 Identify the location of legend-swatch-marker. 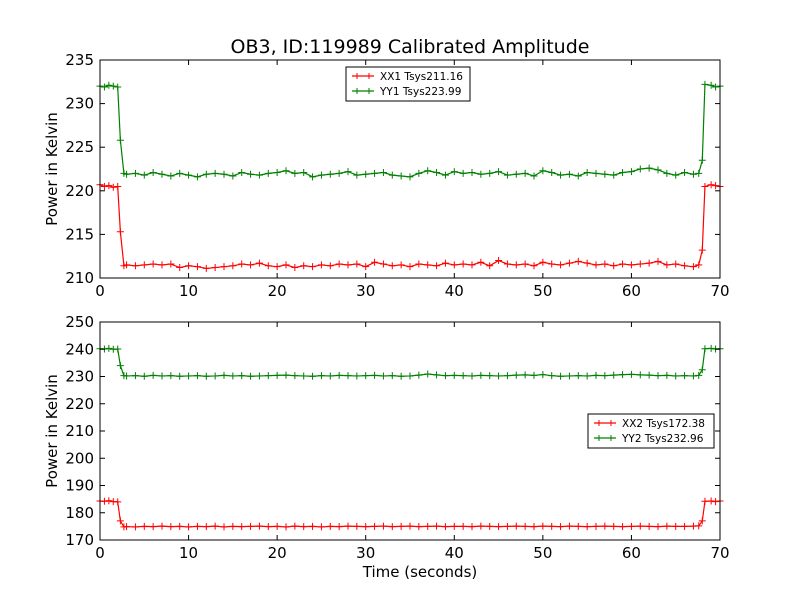
(363, 76).